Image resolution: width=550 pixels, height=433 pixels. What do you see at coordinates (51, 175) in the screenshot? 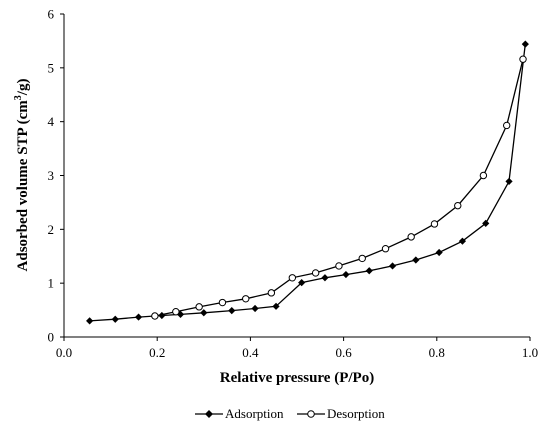
I see `y-tick-label: 3` at bounding box center [51, 175].